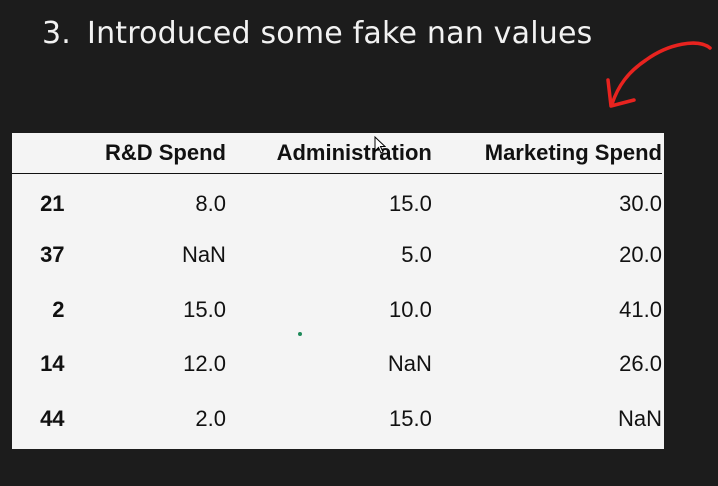 The height and width of the screenshot is (486, 718). I want to click on cell-rd-spend: 8.0, so click(210, 203).